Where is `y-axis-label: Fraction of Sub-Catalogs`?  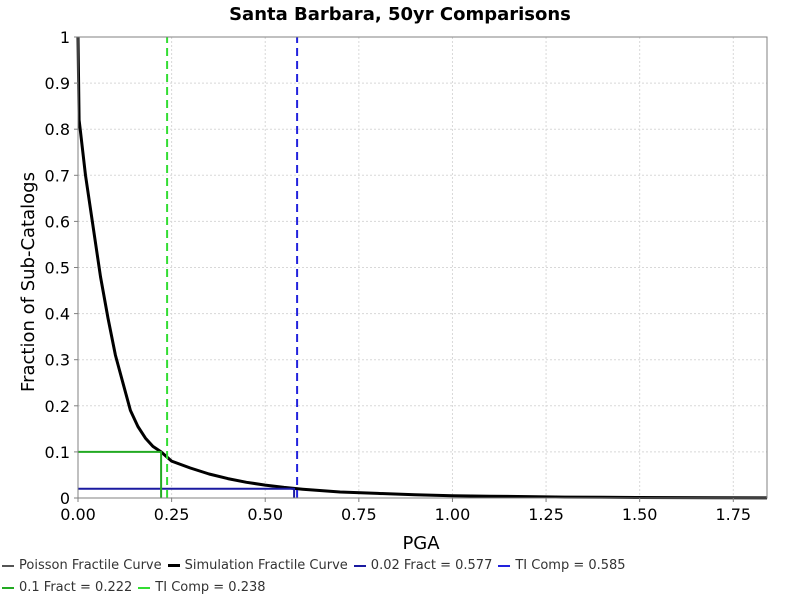 y-axis-label: Fraction of Sub-Catalogs is located at coordinates (28, 282).